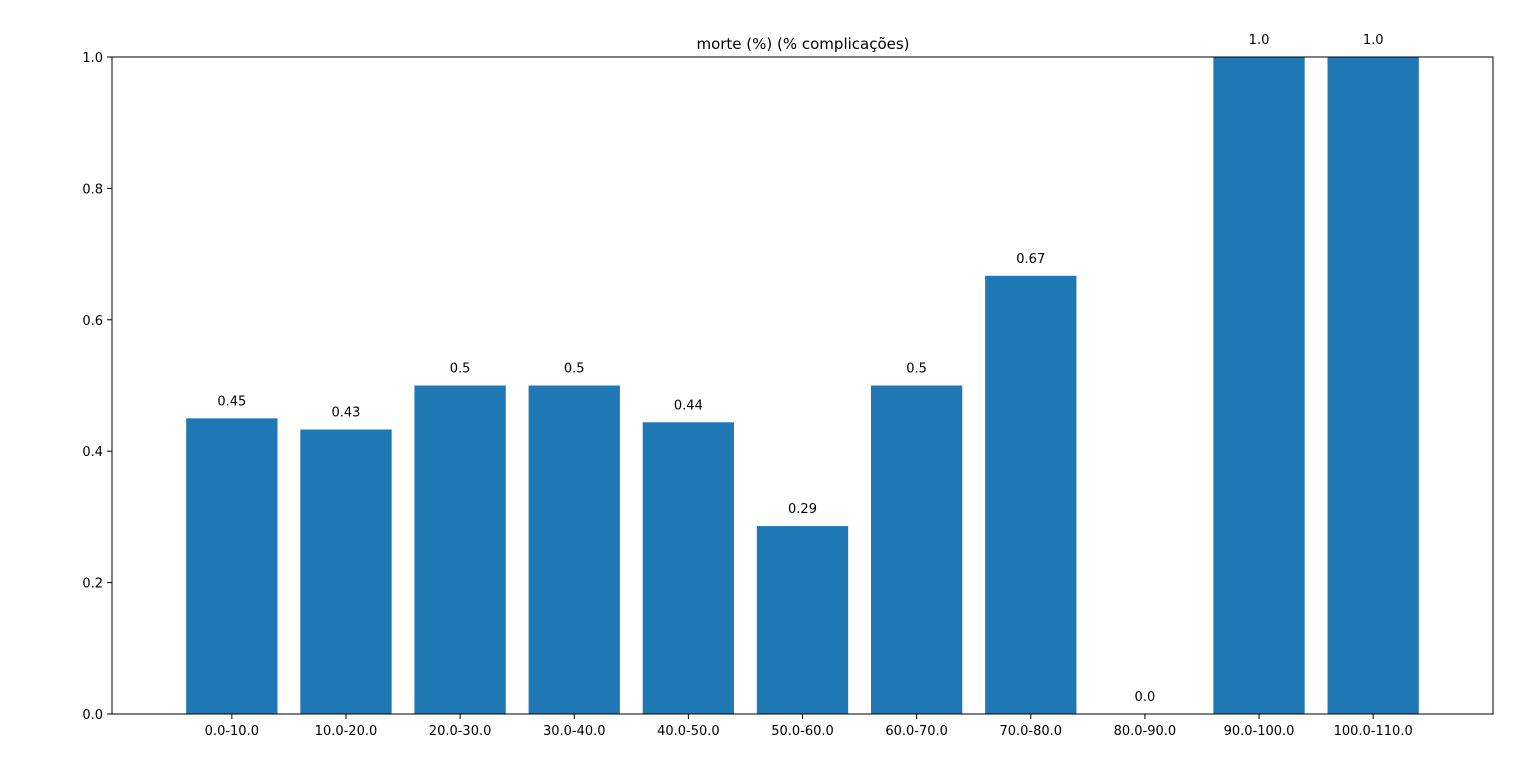 The width and height of the screenshot is (1536, 777). Describe the element at coordinates (1259, 731) in the screenshot. I see `x-tick-label: 90.0-100.0` at that location.